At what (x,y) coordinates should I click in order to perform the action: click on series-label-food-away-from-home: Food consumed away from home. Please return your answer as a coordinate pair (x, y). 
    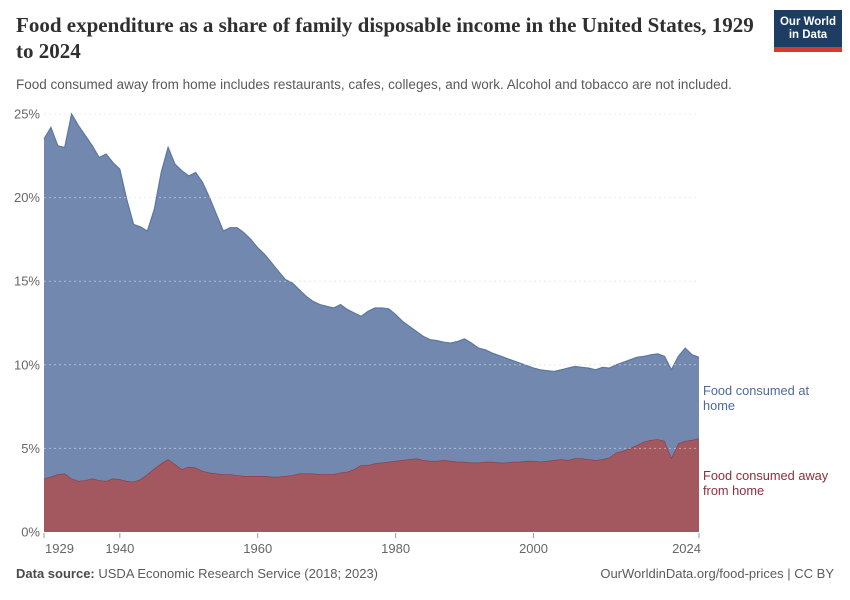
    Looking at the image, I should click on (766, 483).